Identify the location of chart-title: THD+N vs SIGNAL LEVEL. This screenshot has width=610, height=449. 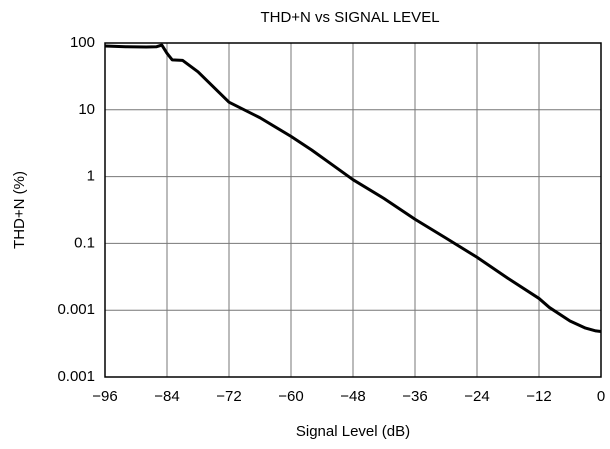
(349, 17).